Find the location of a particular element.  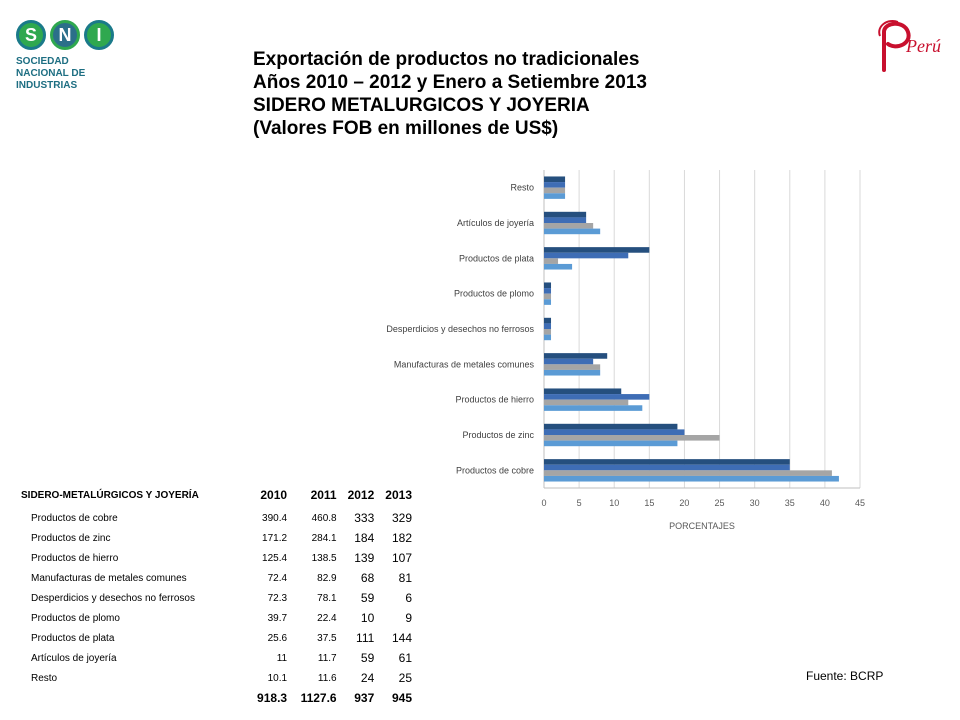

sni-name: SOCIEDAD NACIONAL DE INDUSTRIAS is located at coordinates (51, 73).